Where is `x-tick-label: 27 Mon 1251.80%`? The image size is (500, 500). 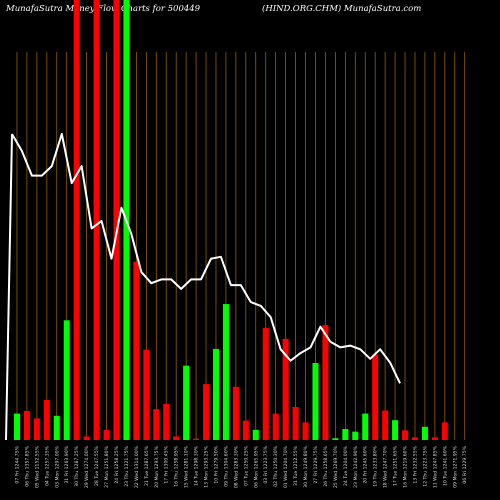 x-tick-label: 27 Mon 1251.80% is located at coordinates (107, 466).